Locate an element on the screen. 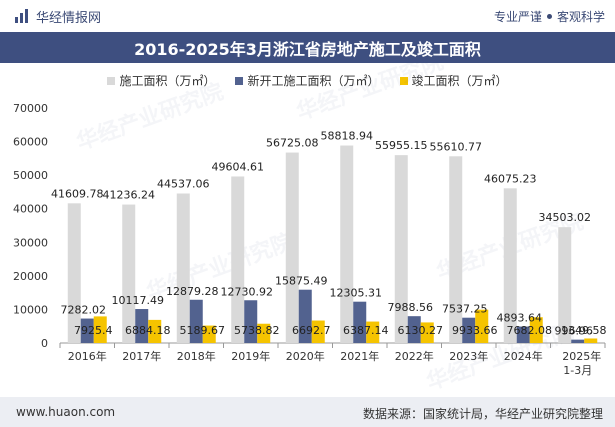 The image size is (615, 427). data-label-series2: 15875.49 is located at coordinates (301, 281).